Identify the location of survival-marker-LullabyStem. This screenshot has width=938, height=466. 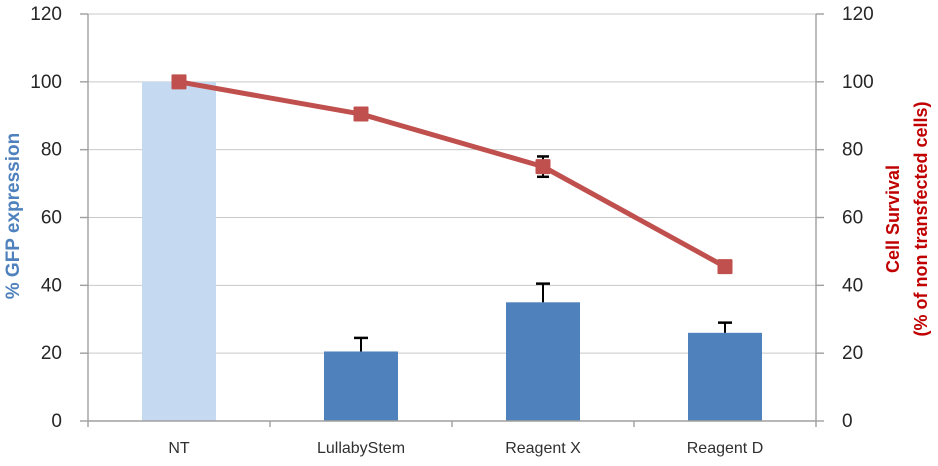
(361, 114).